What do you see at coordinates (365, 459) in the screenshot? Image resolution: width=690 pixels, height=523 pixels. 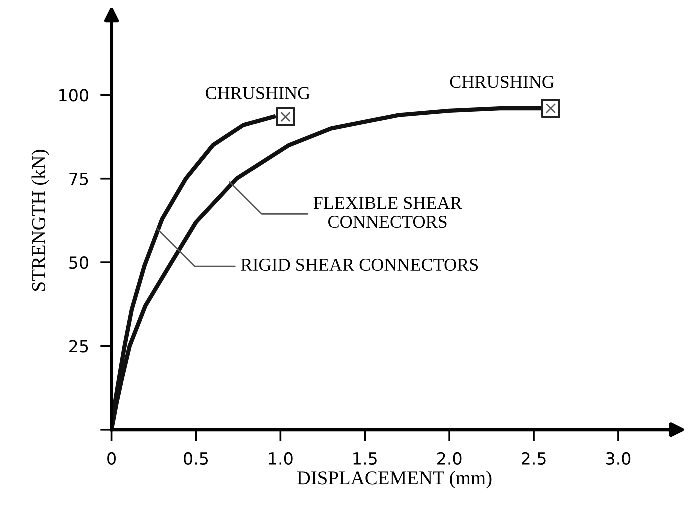 I see `x-tick-label: 1.5` at bounding box center [365, 459].